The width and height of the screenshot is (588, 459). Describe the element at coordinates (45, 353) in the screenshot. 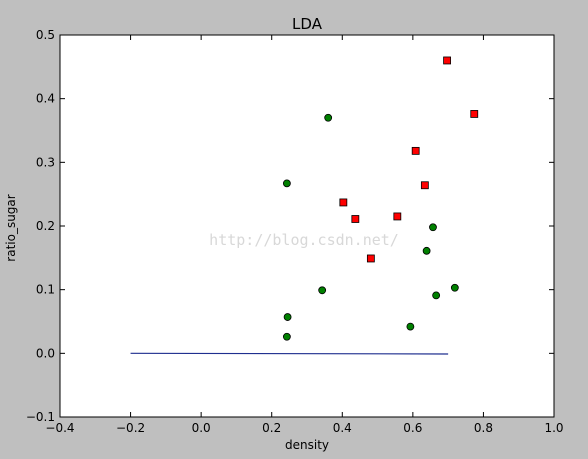

I see `y-tick-label: 0.0` at that location.